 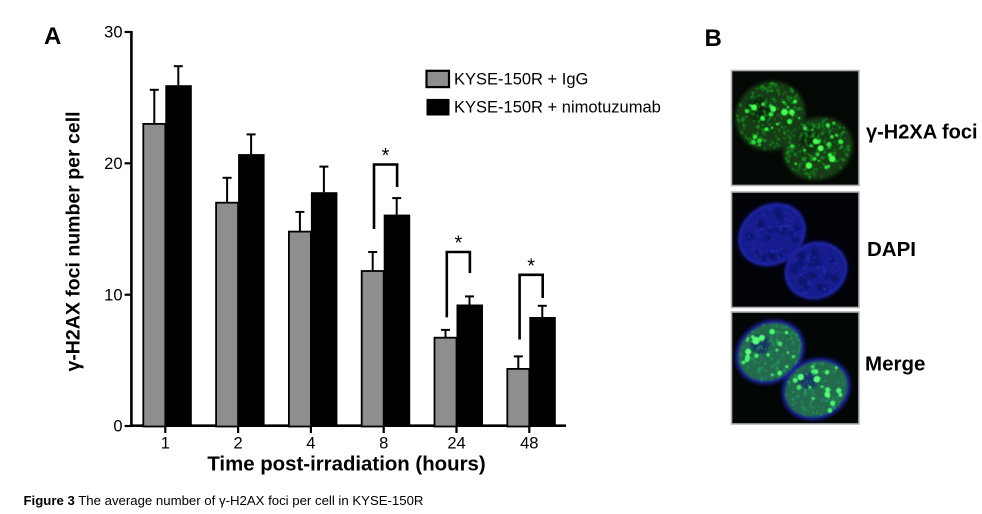 I want to click on svg-text: 10, so click(x=113, y=295).